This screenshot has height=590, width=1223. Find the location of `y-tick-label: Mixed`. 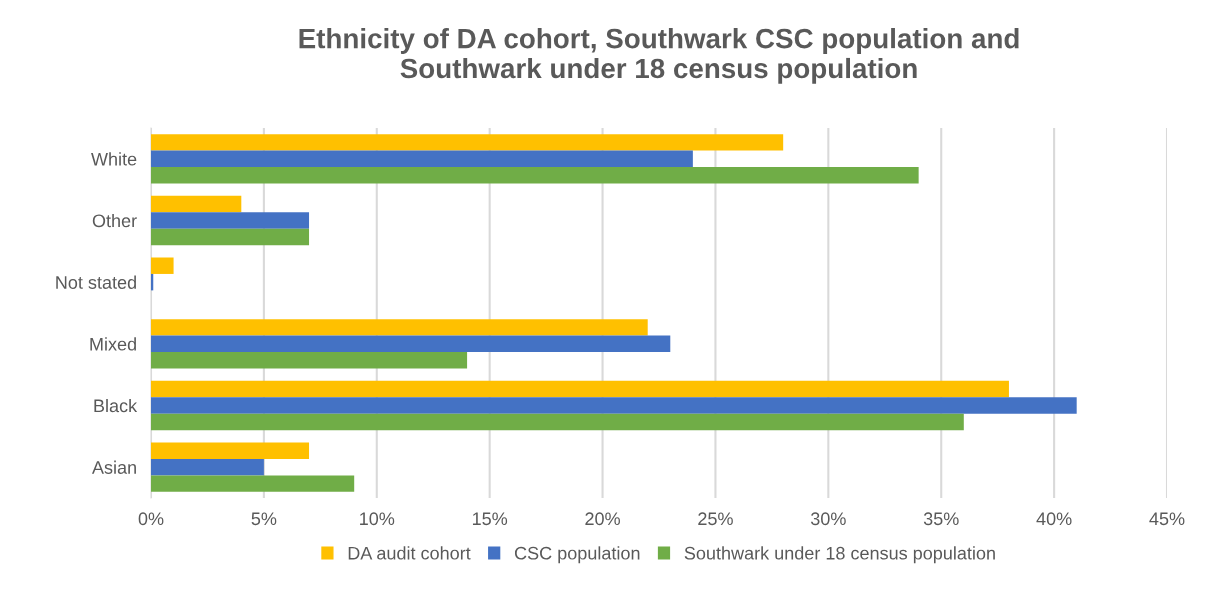

y-tick-label: Mixed is located at coordinates (113, 344).